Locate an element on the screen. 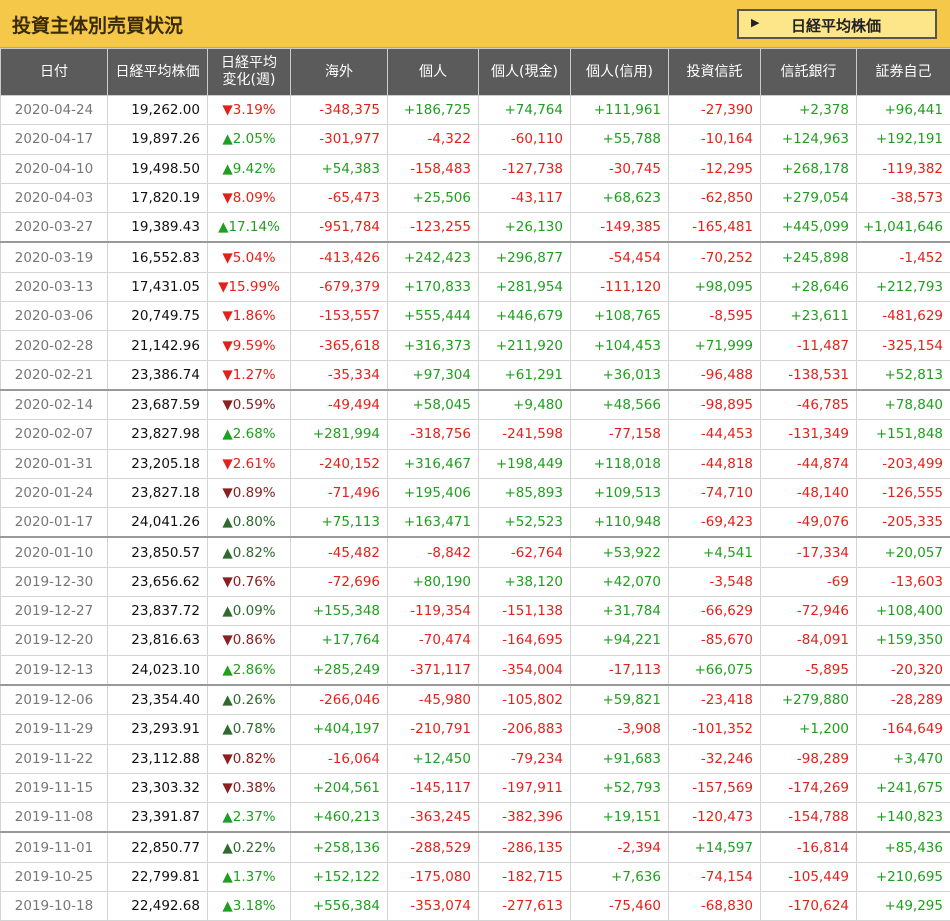 The height and width of the screenshot is (921, 950). value-cell: -85,670 is located at coordinates (715, 640).